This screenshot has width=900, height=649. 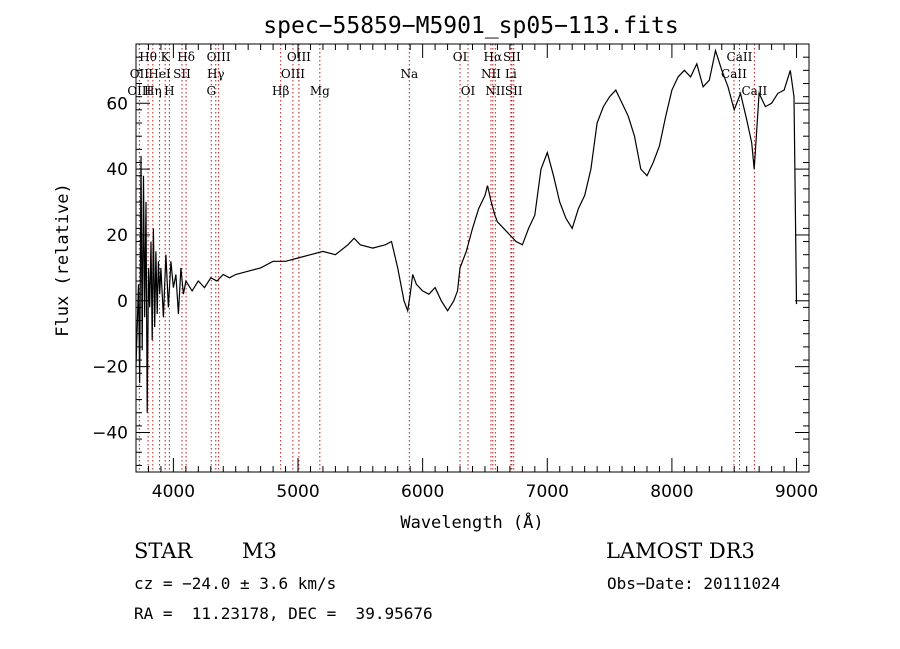 I want to click on y-tick-label: −20, so click(x=110, y=368).